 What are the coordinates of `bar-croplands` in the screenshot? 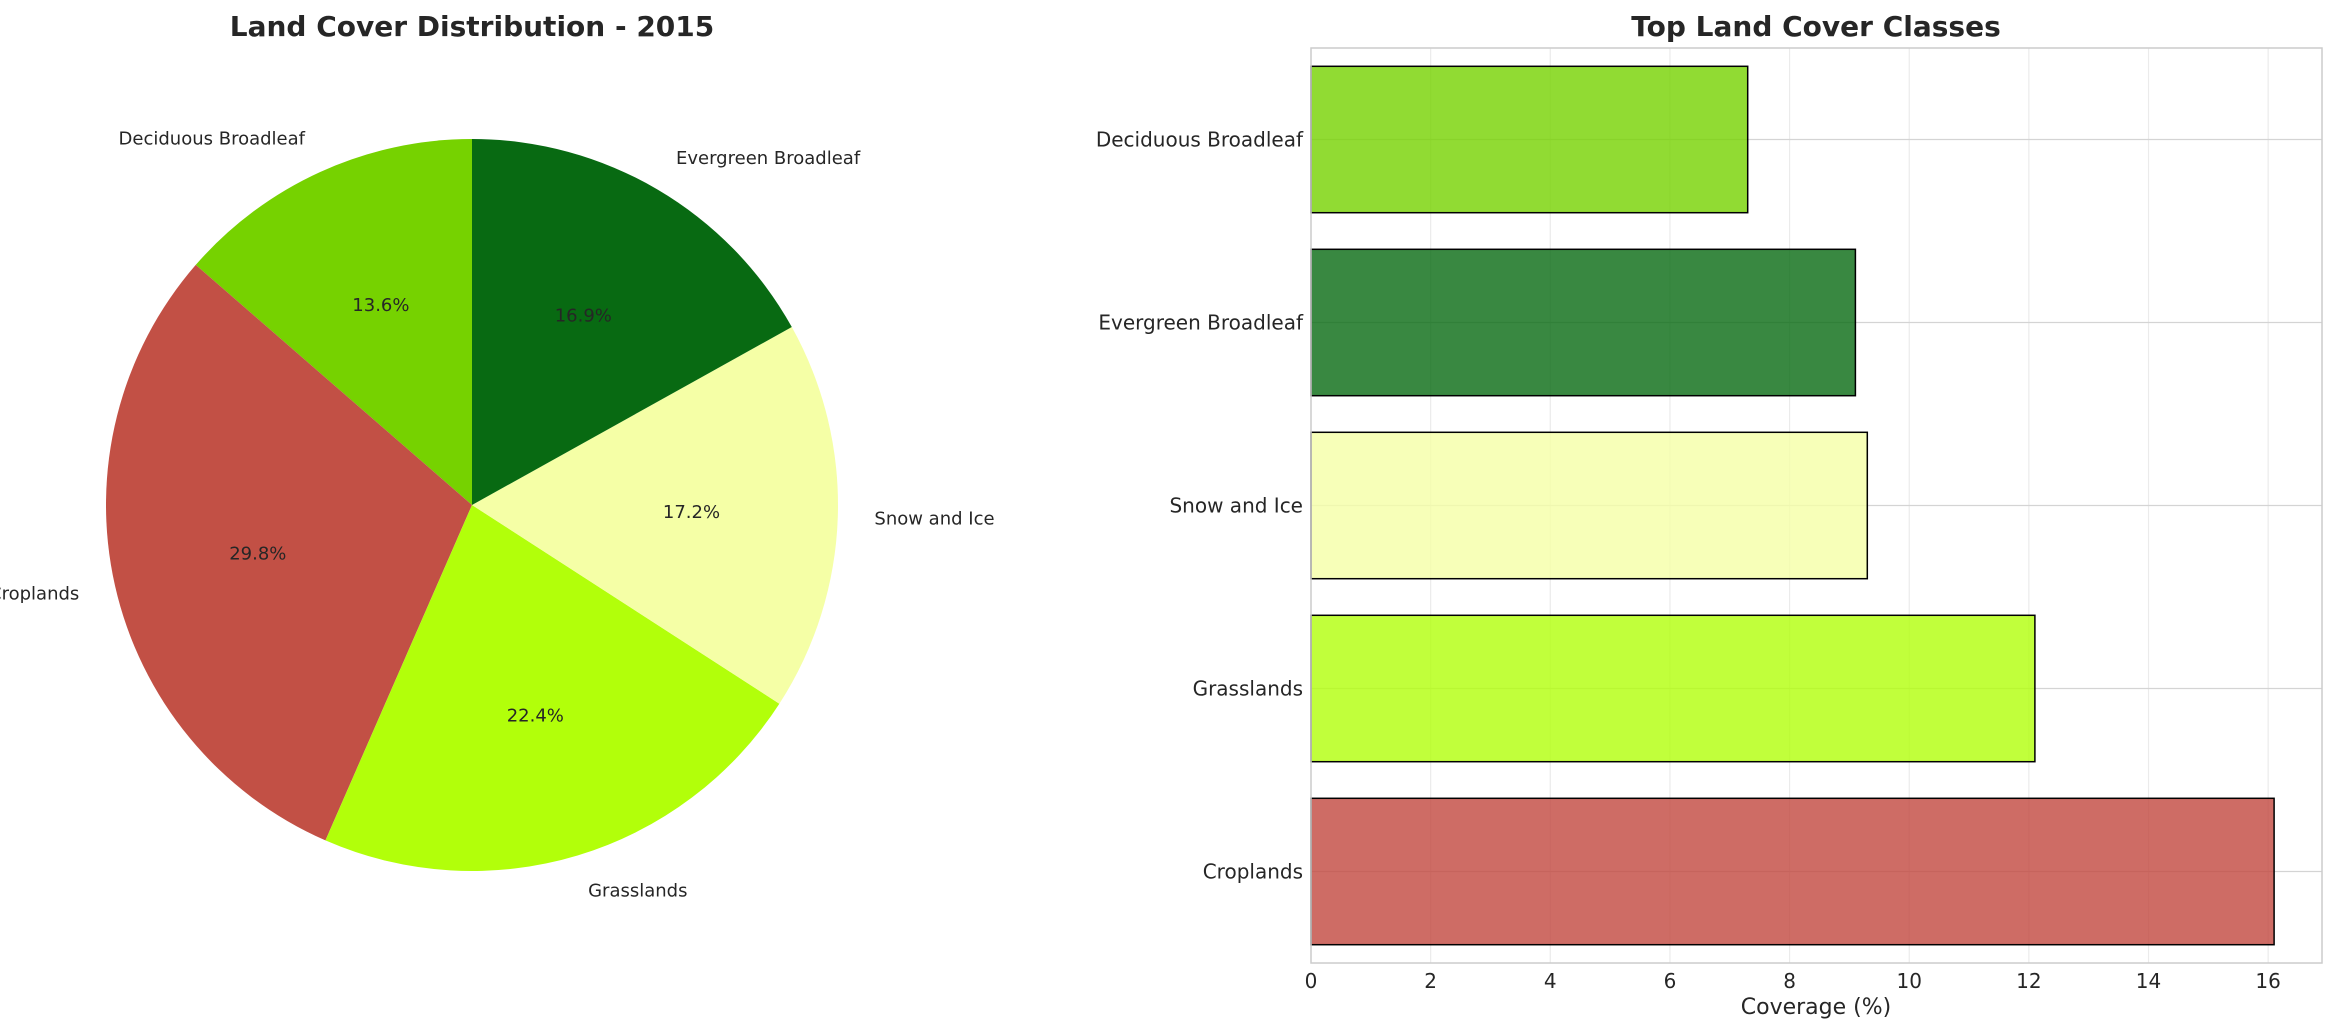 It's located at (1792, 871).